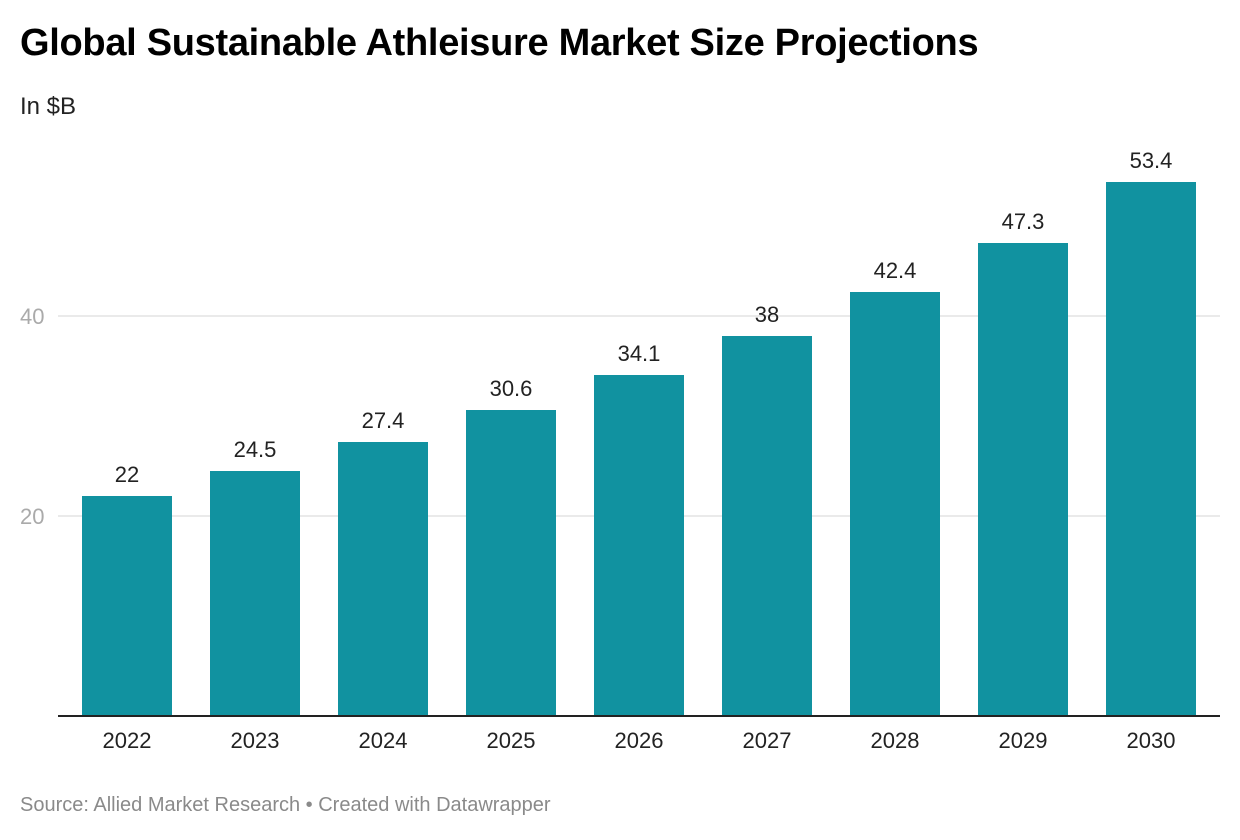  What do you see at coordinates (767, 740) in the screenshot?
I see `x-tick-label: 2027` at bounding box center [767, 740].